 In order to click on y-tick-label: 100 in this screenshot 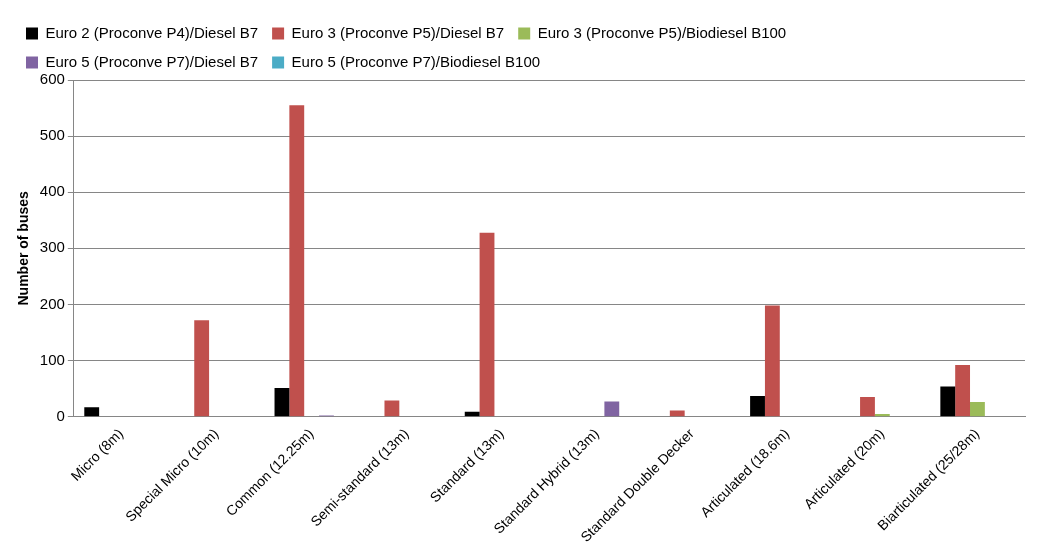, I will do `click(52, 359)`.